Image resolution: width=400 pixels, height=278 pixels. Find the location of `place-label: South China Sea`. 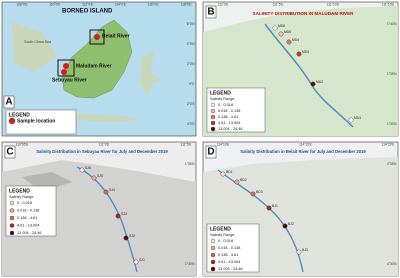

place-label: South China Sea is located at coordinates (37, 42).